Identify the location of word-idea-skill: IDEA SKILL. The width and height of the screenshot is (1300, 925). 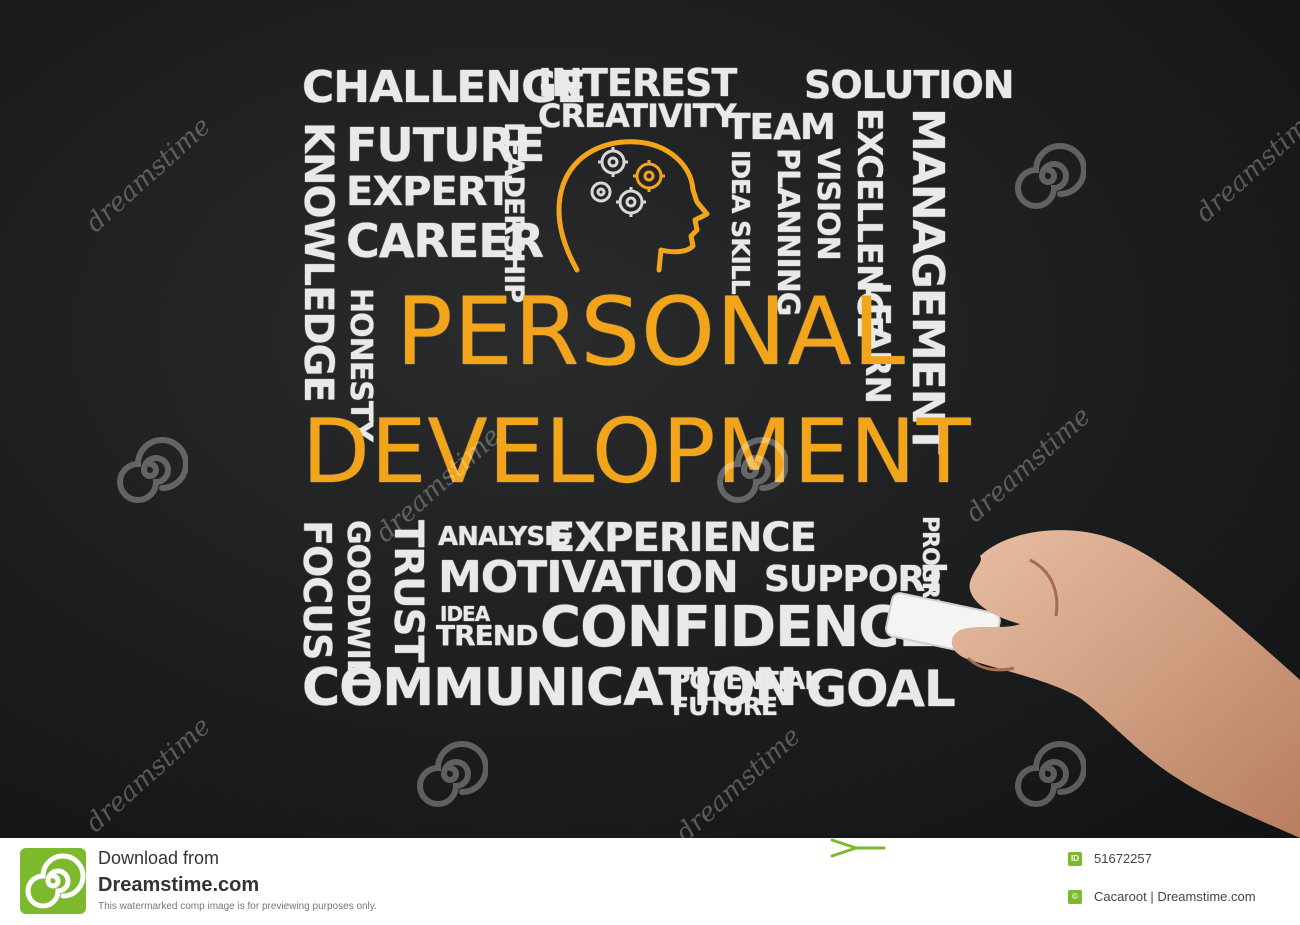
(740, 222).